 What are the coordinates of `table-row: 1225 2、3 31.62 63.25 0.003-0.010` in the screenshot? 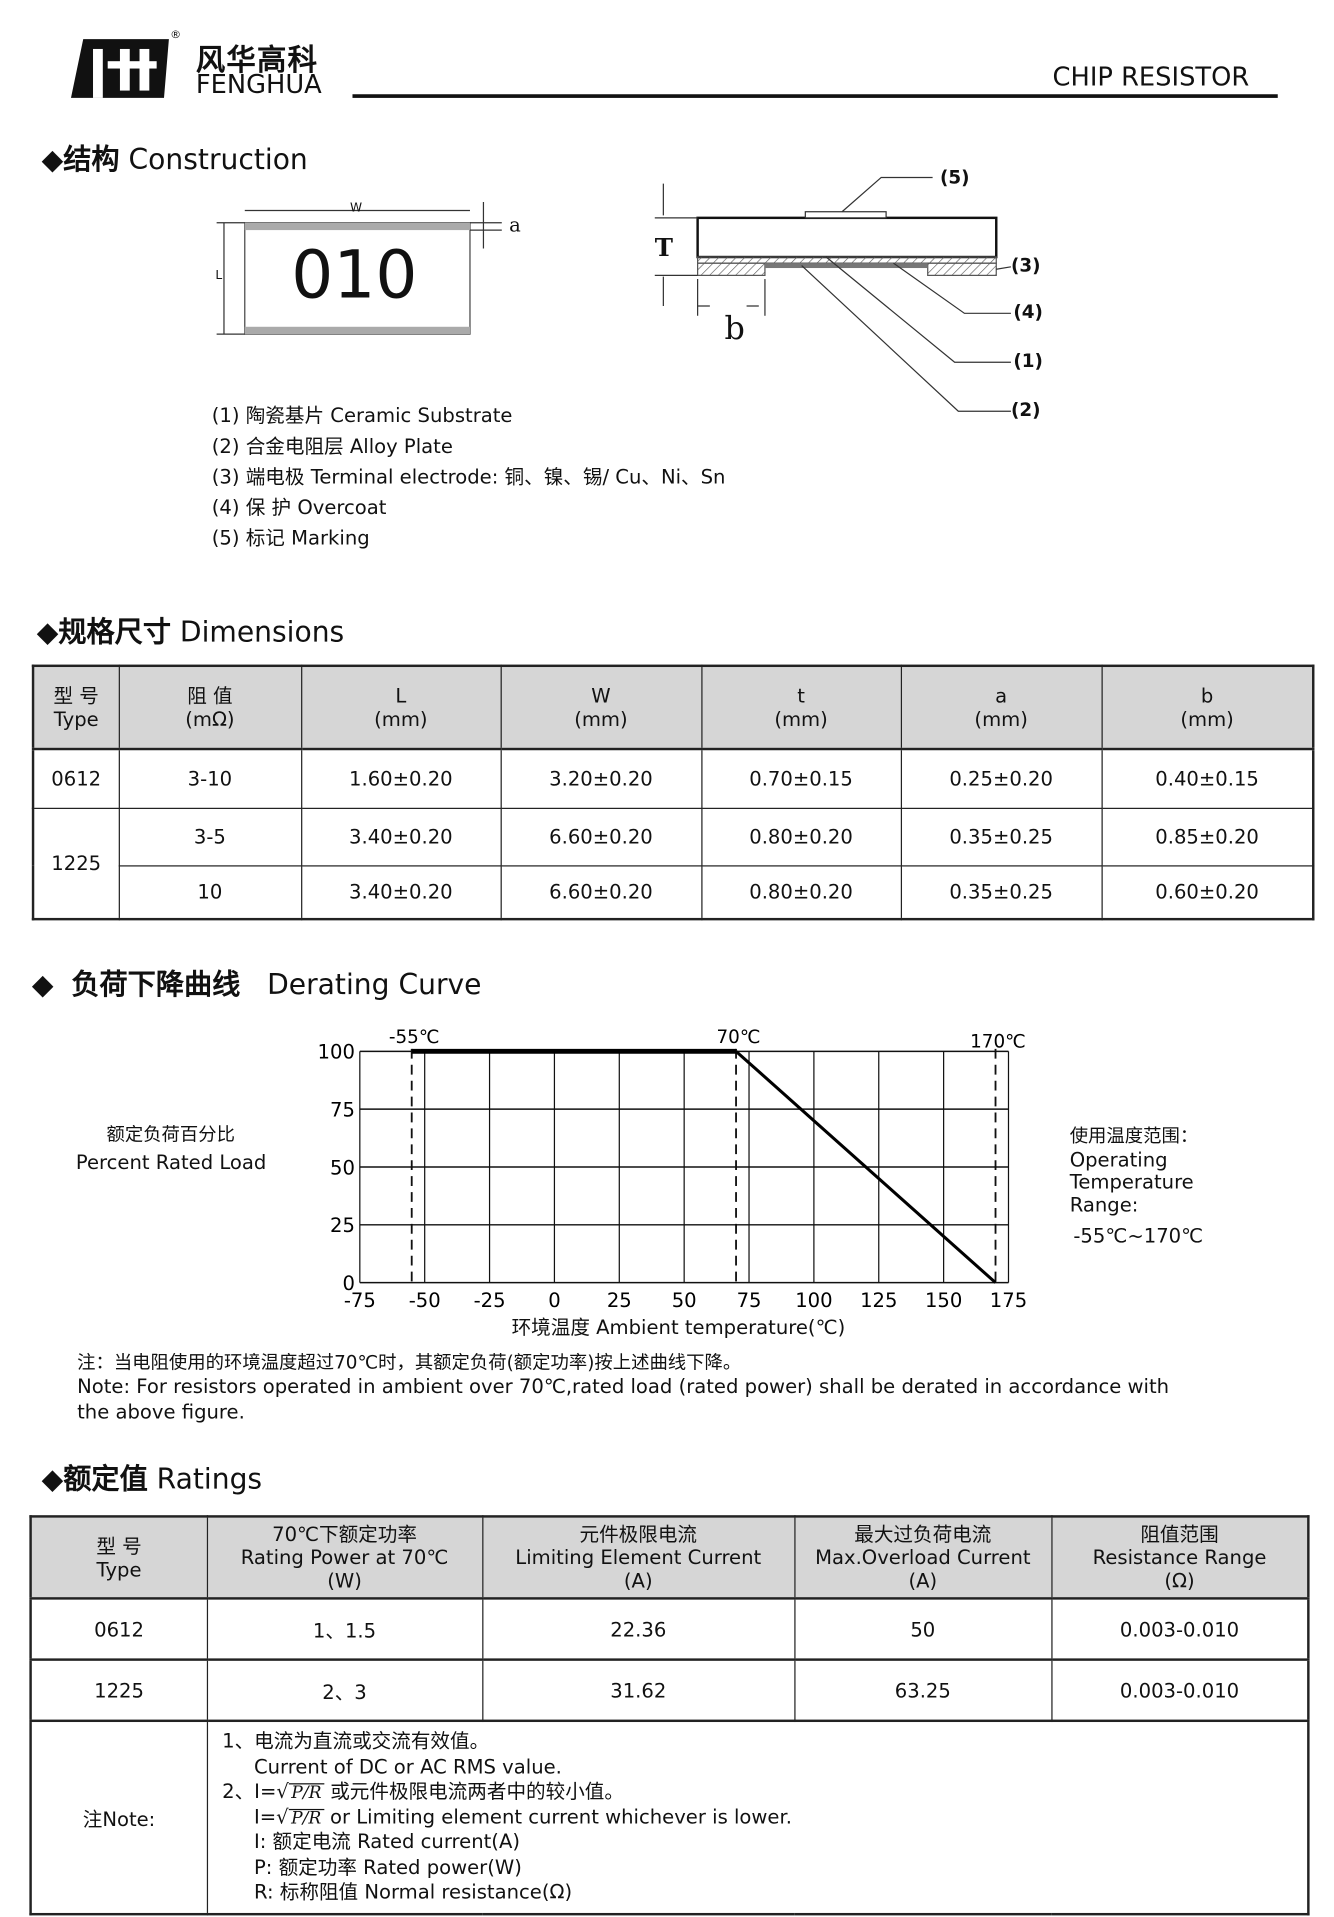 It's located at (669, 1690).